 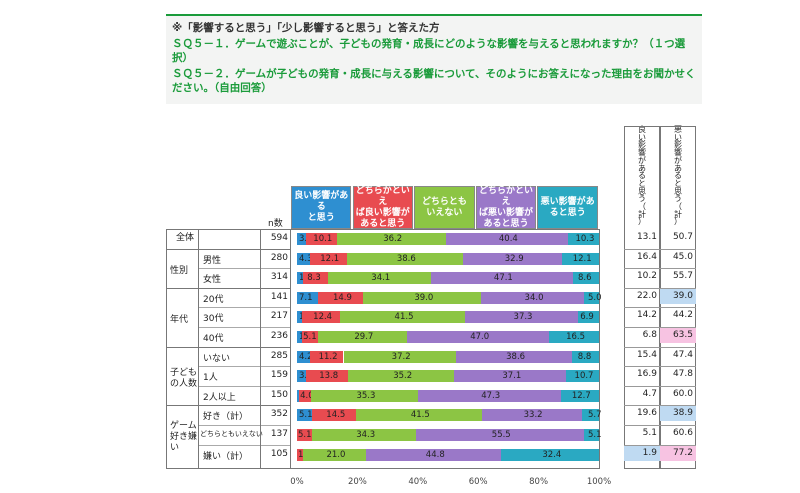 What do you see at coordinates (329, 376) in the screenshot?
I see `bar-value-label: 13.8` at bounding box center [329, 376].